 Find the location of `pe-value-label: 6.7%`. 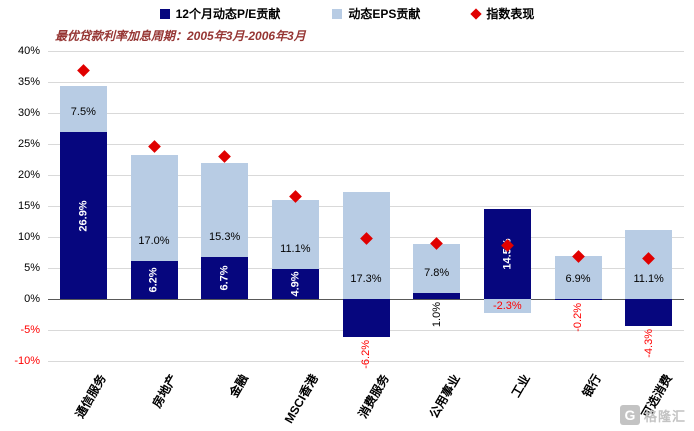

pe-value-label: 6.7% is located at coordinates (224, 278).